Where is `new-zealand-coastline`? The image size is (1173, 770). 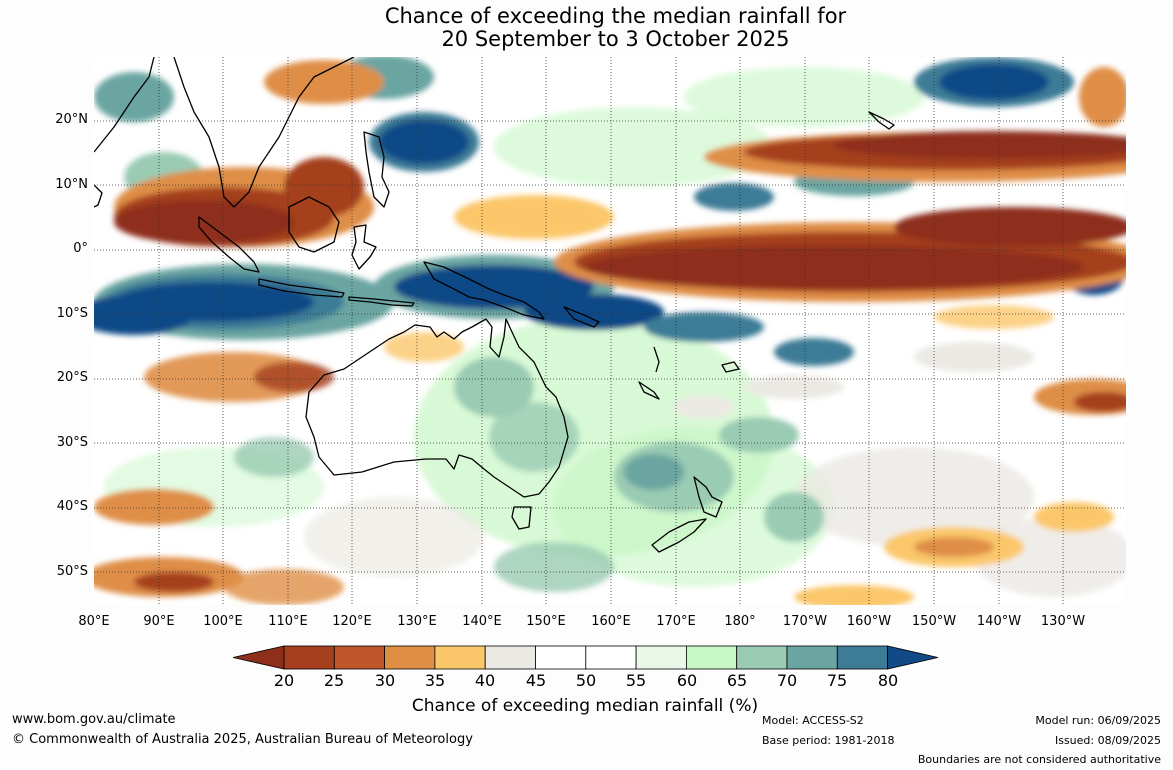
new-zealand-coastline is located at coordinates (708, 497).